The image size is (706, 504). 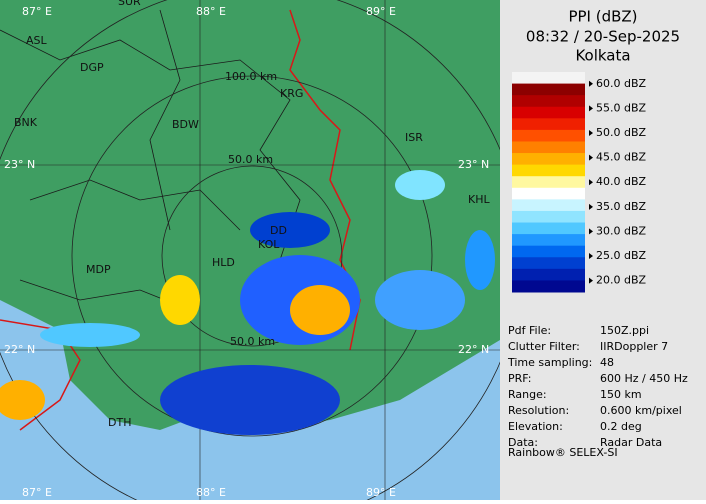 What do you see at coordinates (624, 330) in the screenshot?
I see `info-value: 150Z.ppi` at bounding box center [624, 330].